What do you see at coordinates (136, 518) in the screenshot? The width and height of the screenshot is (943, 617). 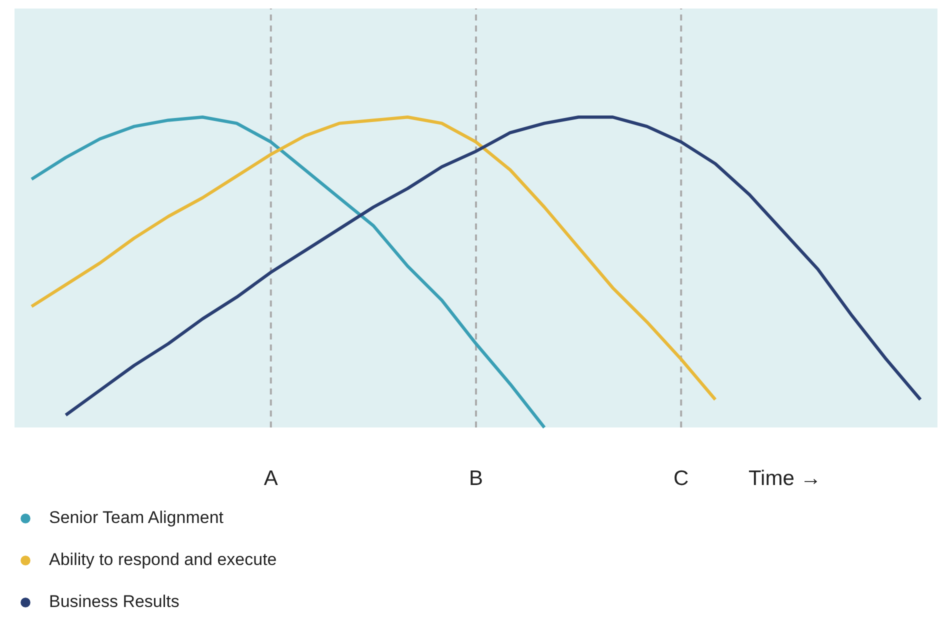 I see `legend-label: Senior Team Alignment` at bounding box center [136, 518].